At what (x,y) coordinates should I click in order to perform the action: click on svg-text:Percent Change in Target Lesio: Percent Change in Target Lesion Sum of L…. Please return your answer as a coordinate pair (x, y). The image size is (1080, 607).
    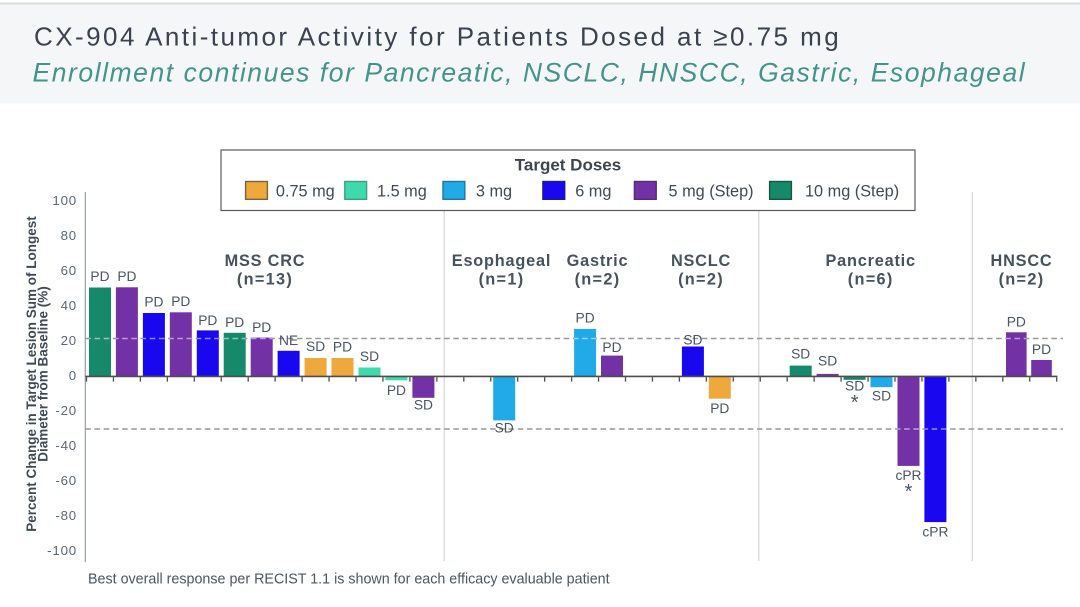
    Looking at the image, I should click on (31, 374).